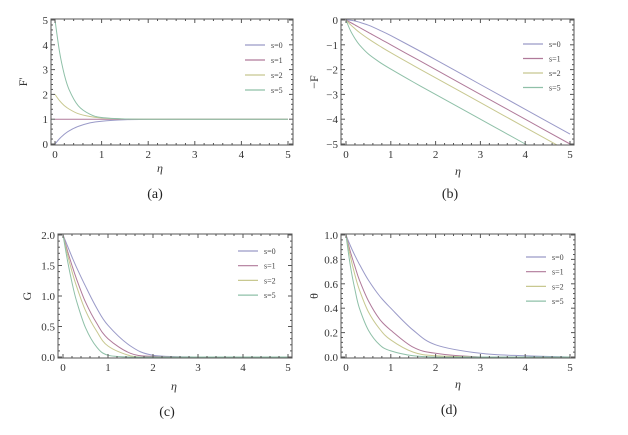 The image size is (628, 435). I want to click on y-tick-label: 0.2, so click(331, 334).